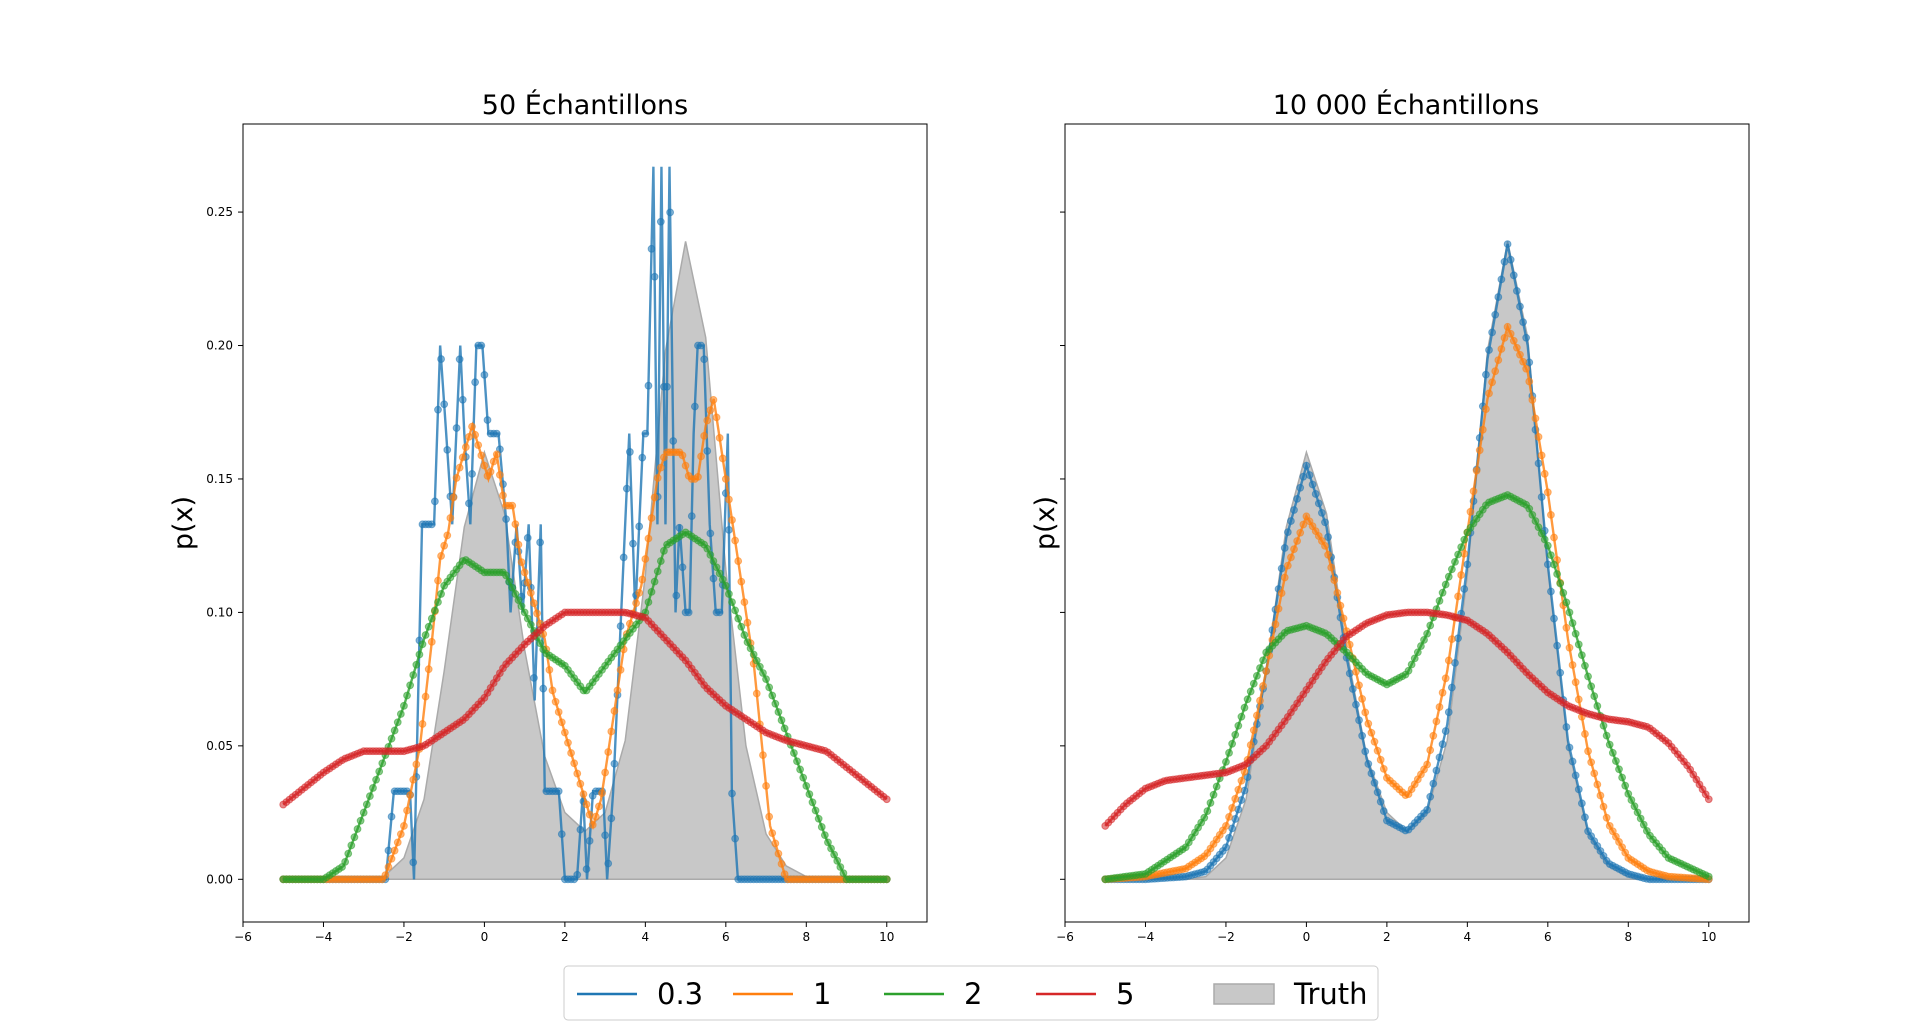  What do you see at coordinates (1244, 994) in the screenshot?
I see `legend-swatch` at bounding box center [1244, 994].